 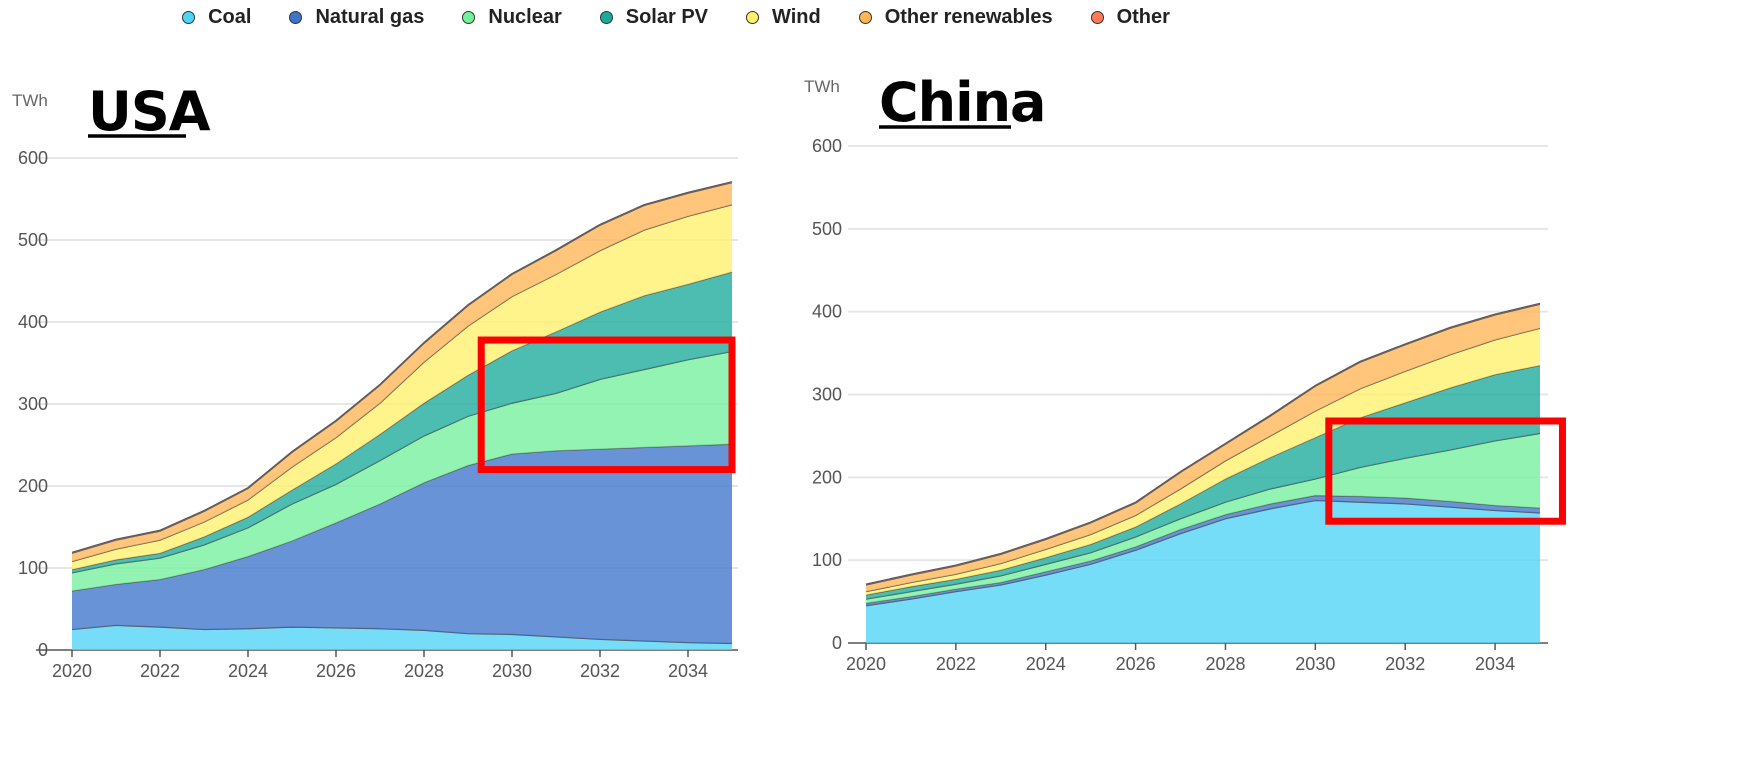 I want to click on area-solar-pv, so click(x=402, y=422).